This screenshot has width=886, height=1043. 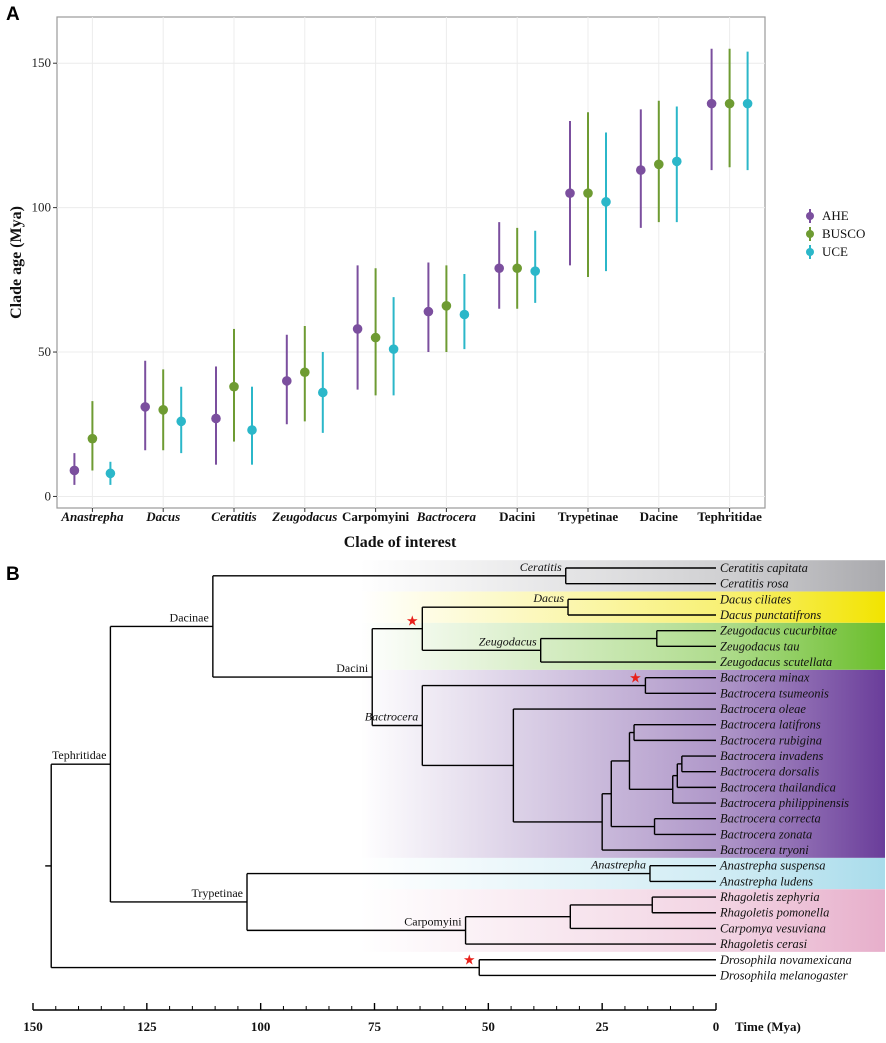 I want to click on tip-label: Bactrocera tryoni, so click(x=764, y=850).